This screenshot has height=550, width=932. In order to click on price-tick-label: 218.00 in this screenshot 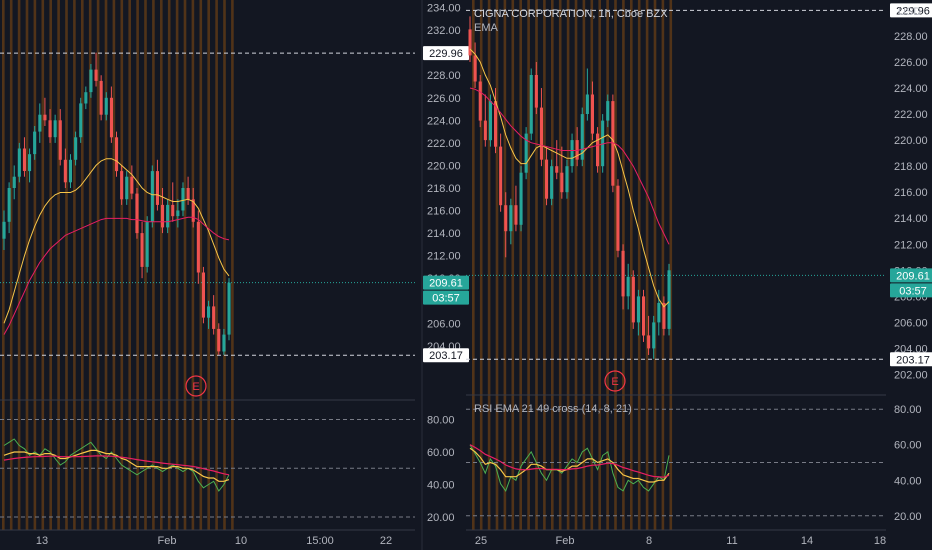, I will do `click(444, 189)`.